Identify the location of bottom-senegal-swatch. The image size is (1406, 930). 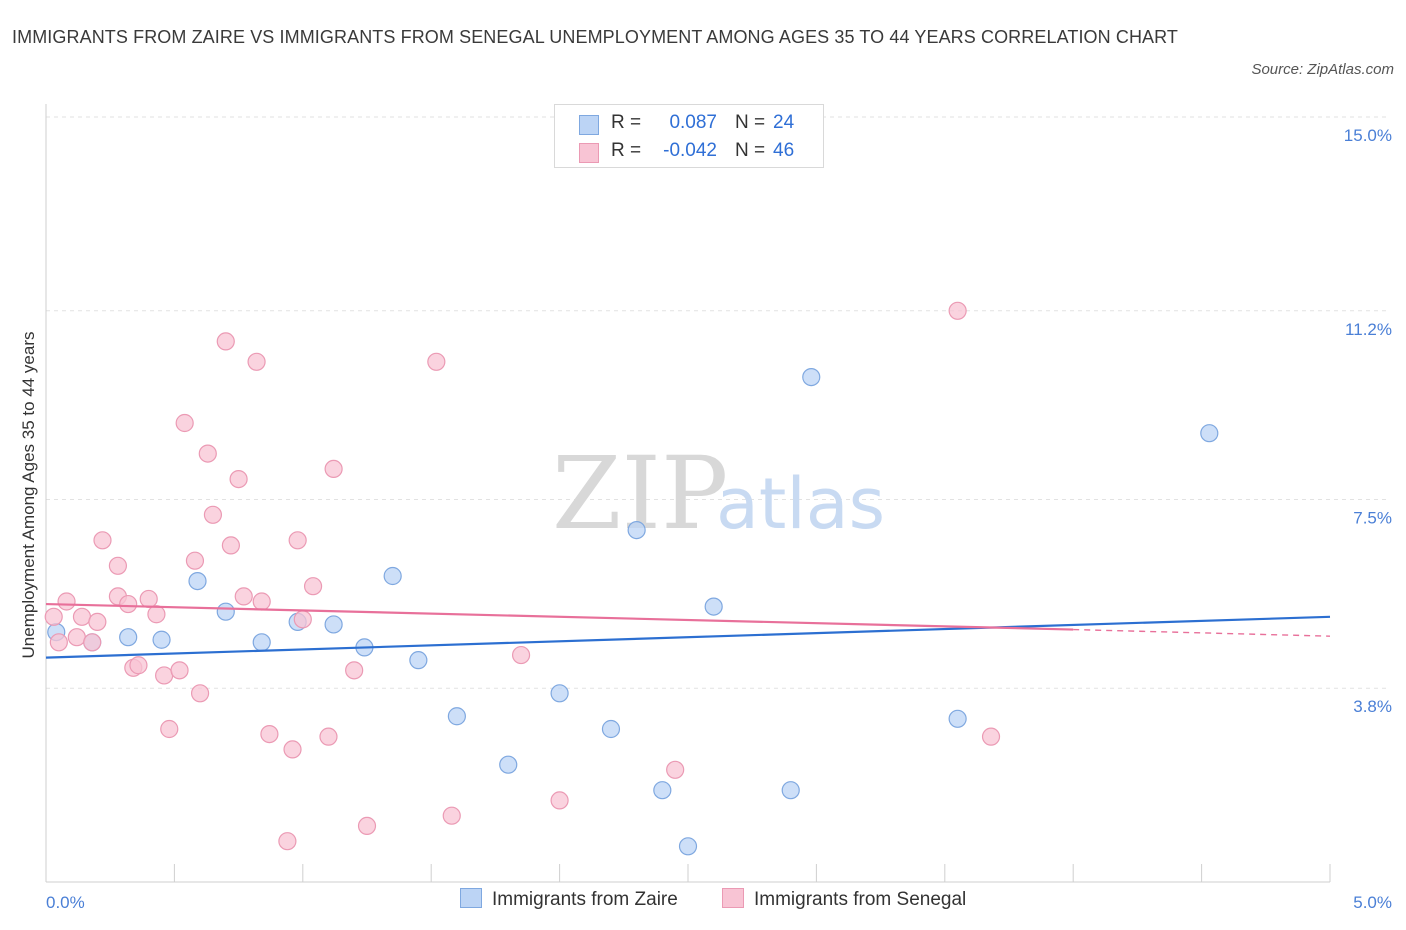
(733, 898).